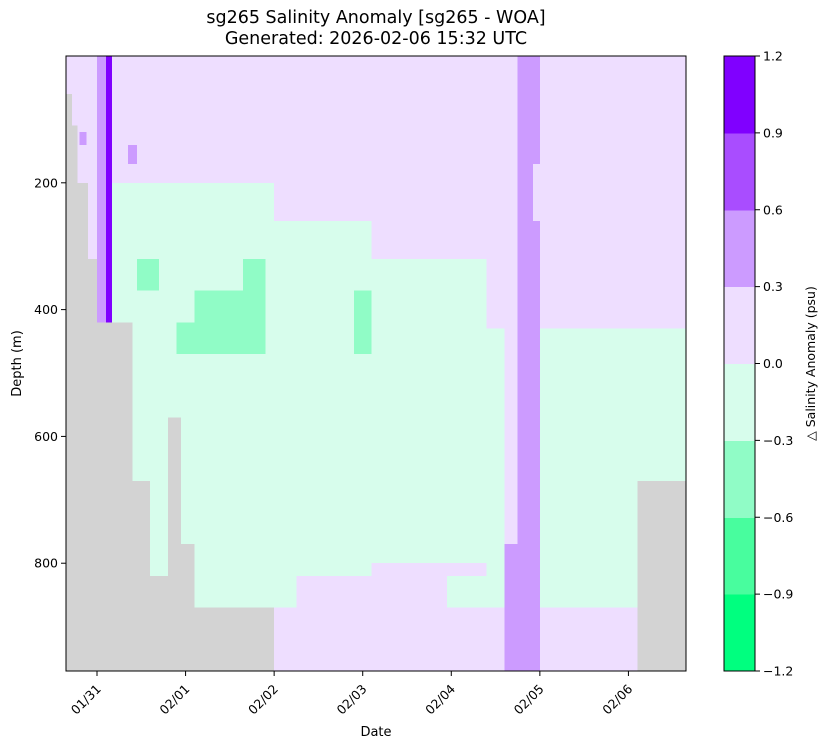  I want to click on y-tick-label: 600, so click(46, 436).